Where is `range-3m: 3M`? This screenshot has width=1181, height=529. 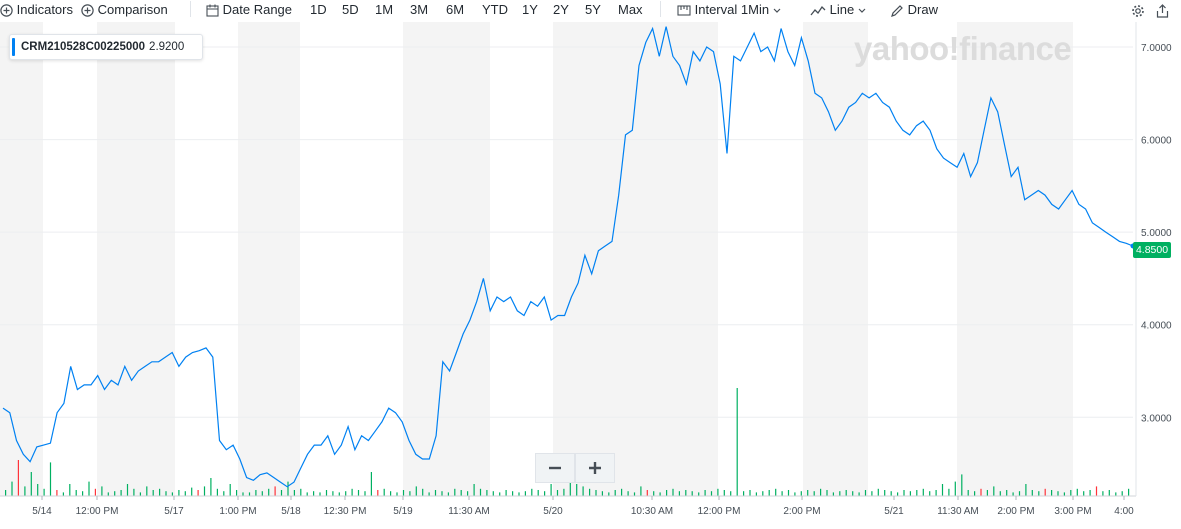 range-3m: 3M is located at coordinates (419, 9).